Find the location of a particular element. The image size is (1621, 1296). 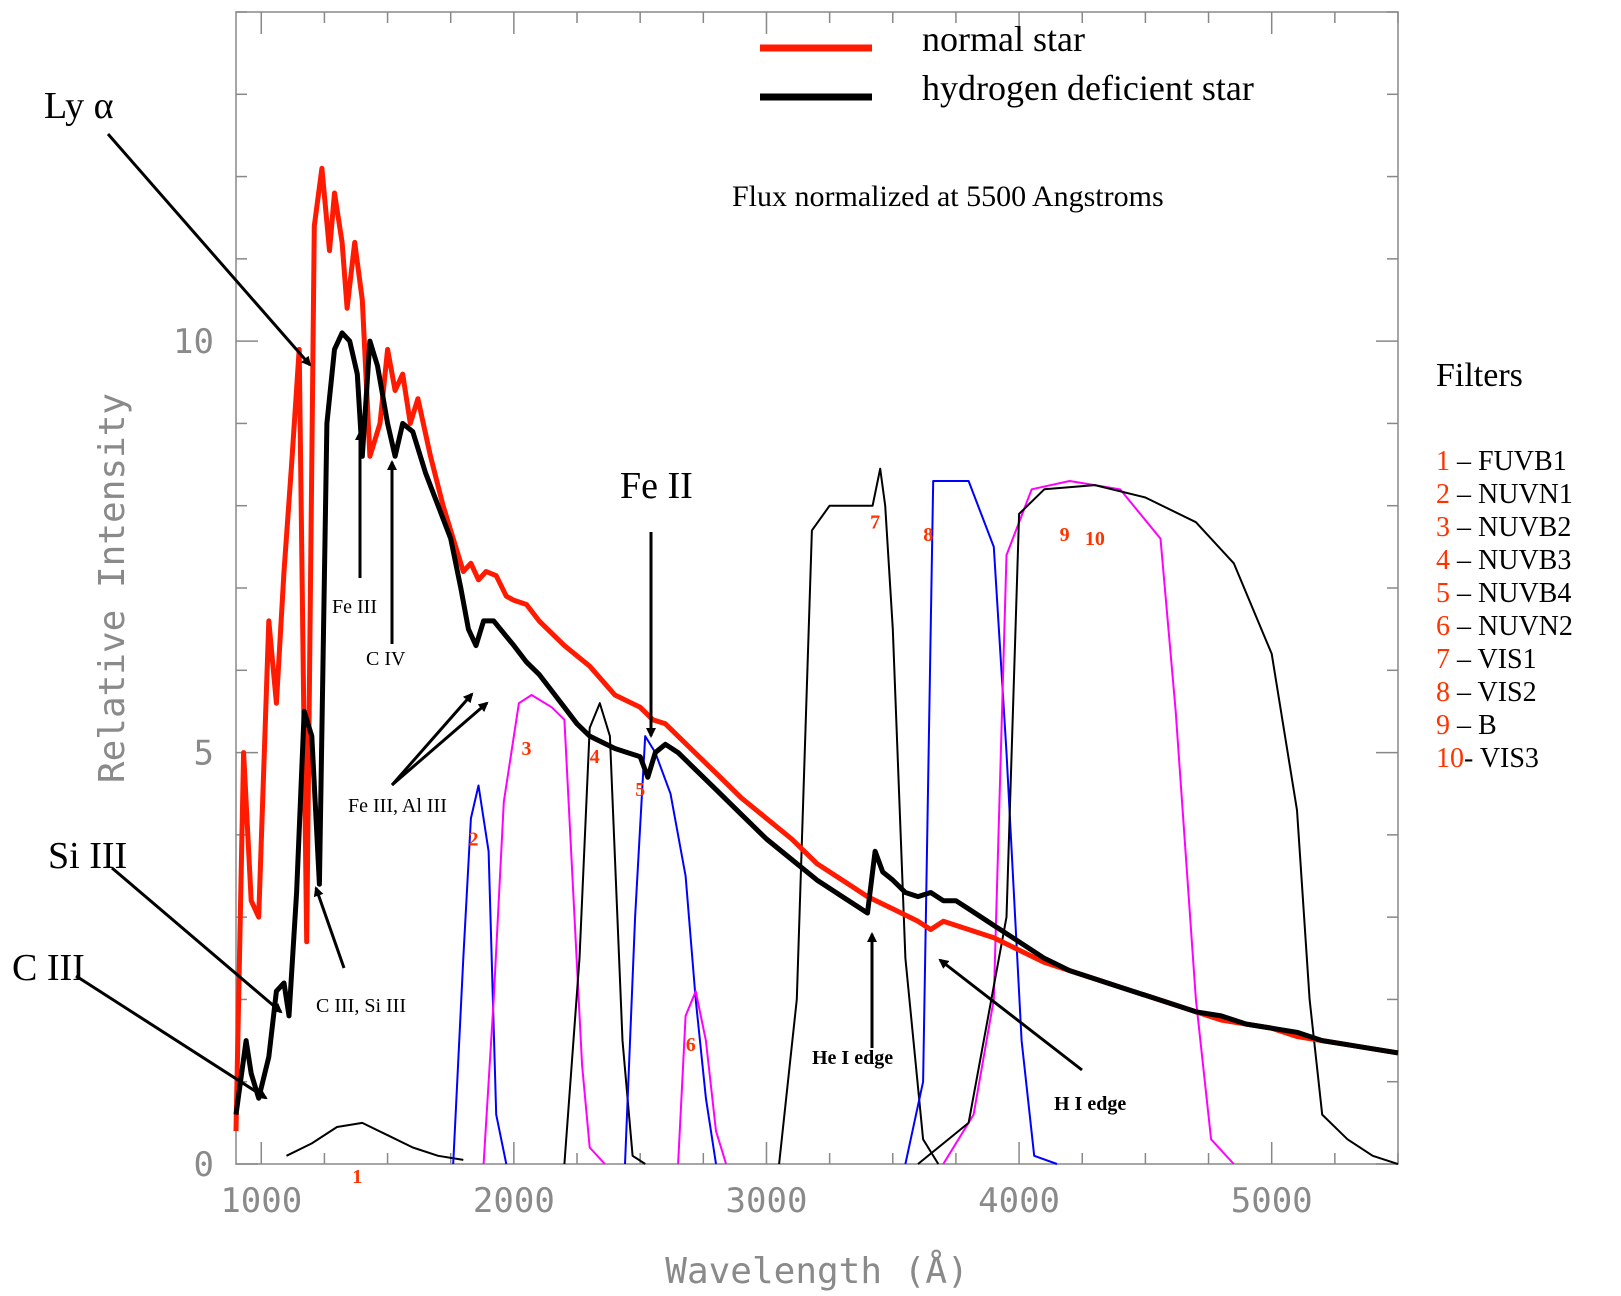

filter-list-number: 4 is located at coordinates (1443, 560).